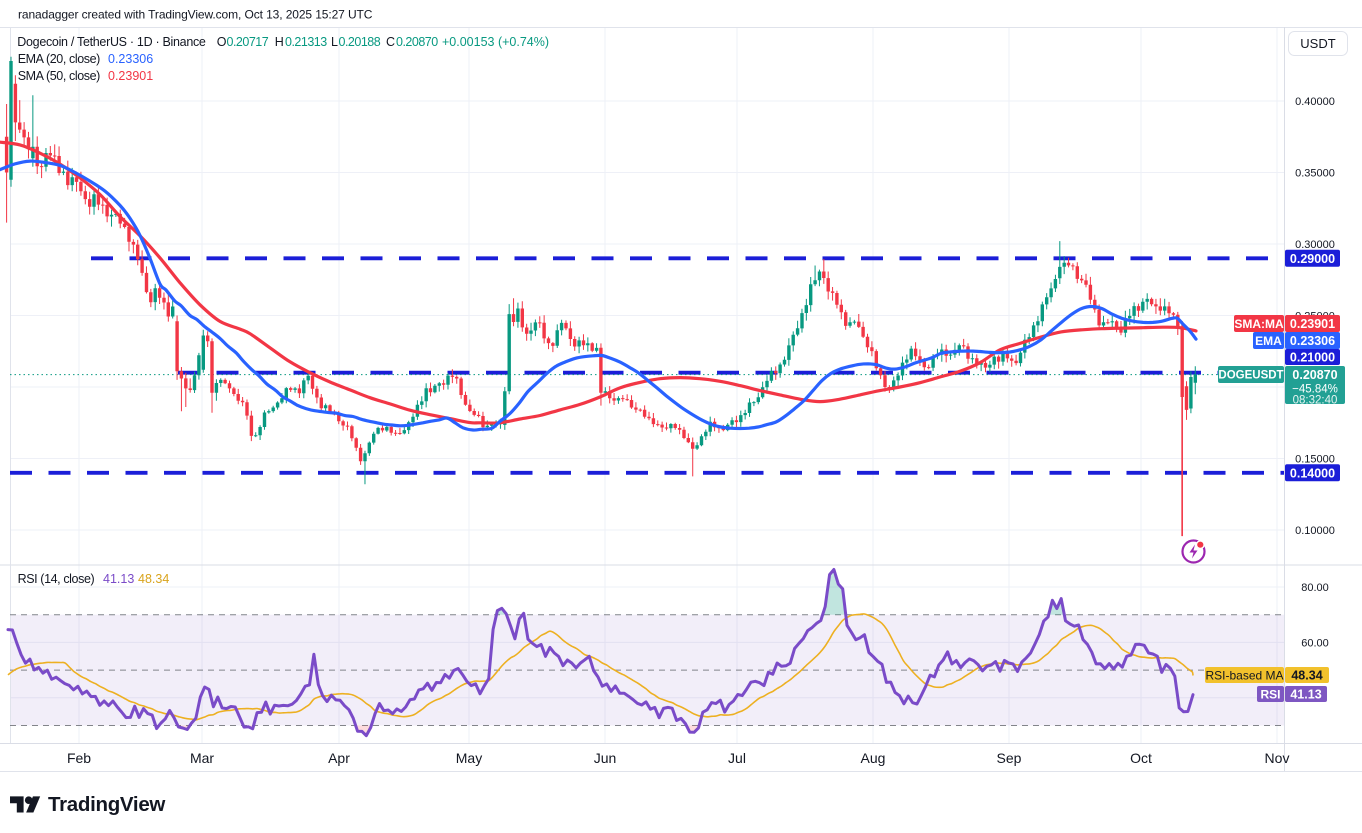  What do you see at coordinates (248, 42) in the screenshot?
I see `svg-text: 0.20717` at bounding box center [248, 42].